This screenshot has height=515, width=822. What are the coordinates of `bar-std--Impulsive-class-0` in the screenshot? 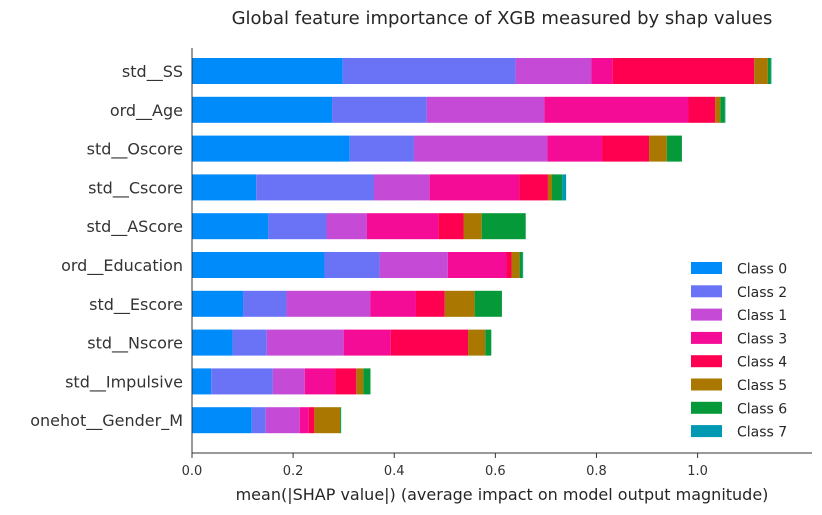 It's located at (202, 381).